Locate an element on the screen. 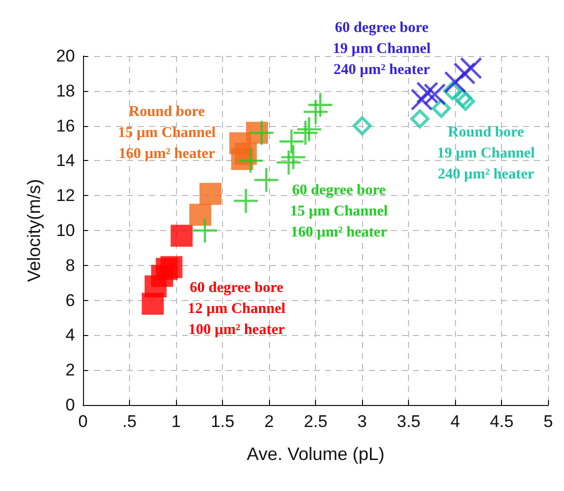 The image size is (564, 491). x-tick-label: 2 is located at coordinates (269, 421).